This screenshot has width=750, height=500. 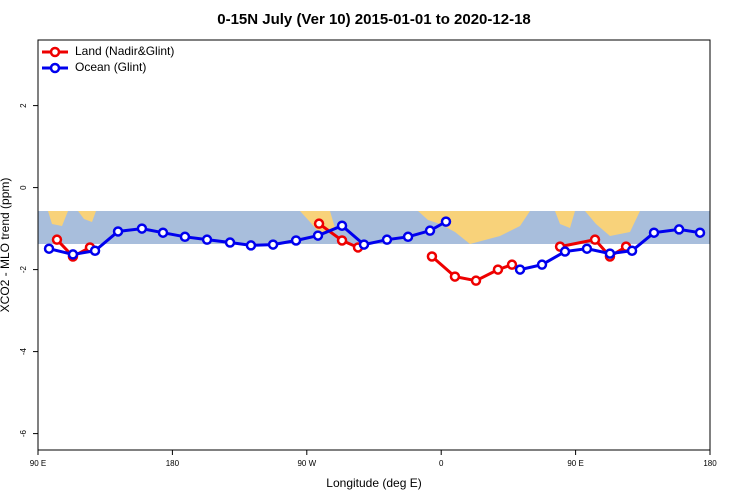 What do you see at coordinates (23, 269) in the screenshot?
I see `y-tick-label: -2` at bounding box center [23, 269].